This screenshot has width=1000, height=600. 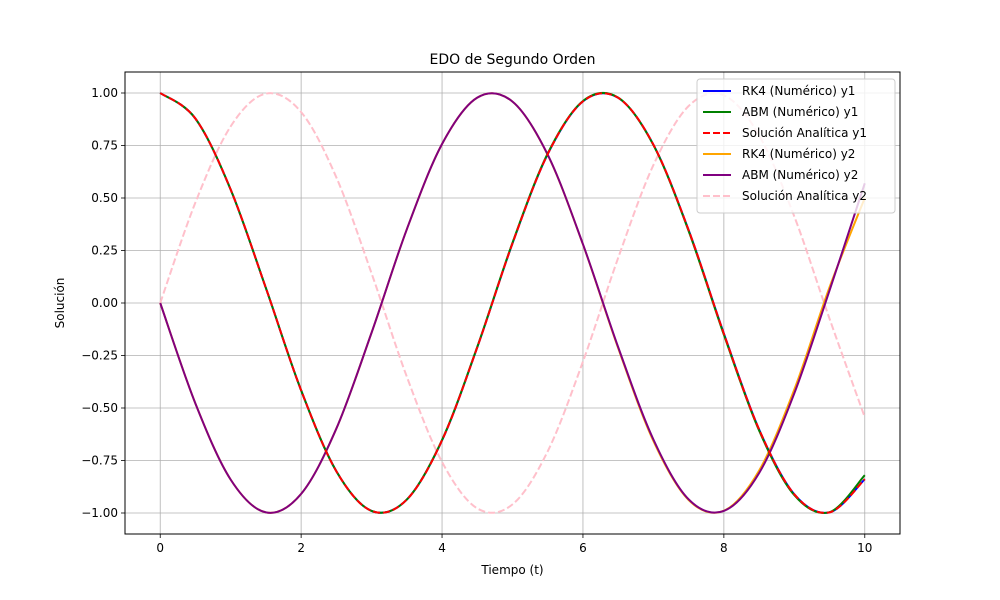 What do you see at coordinates (99, 513) in the screenshot?
I see `y-tick-label: −1.00` at bounding box center [99, 513].